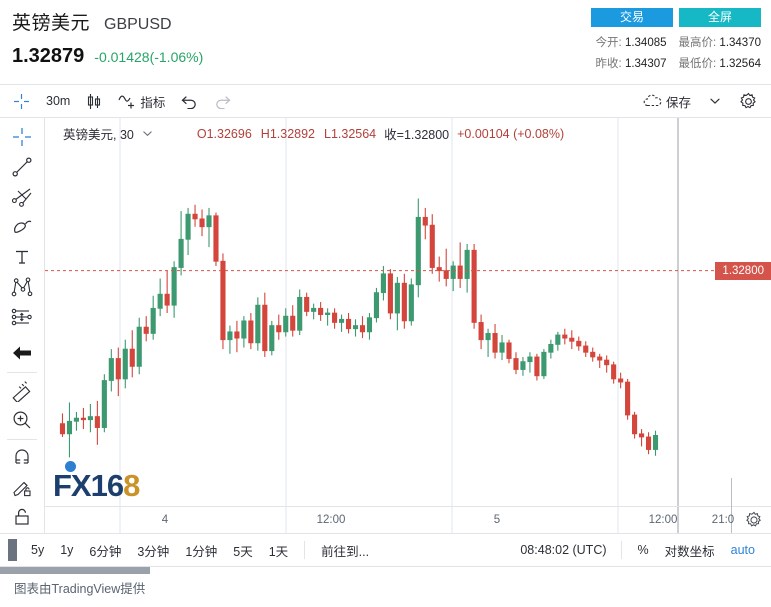 The width and height of the screenshot is (771, 607). I want to click on quote-line-2: 昨收: 1.34307 最低价: 1.32564, so click(678, 63).